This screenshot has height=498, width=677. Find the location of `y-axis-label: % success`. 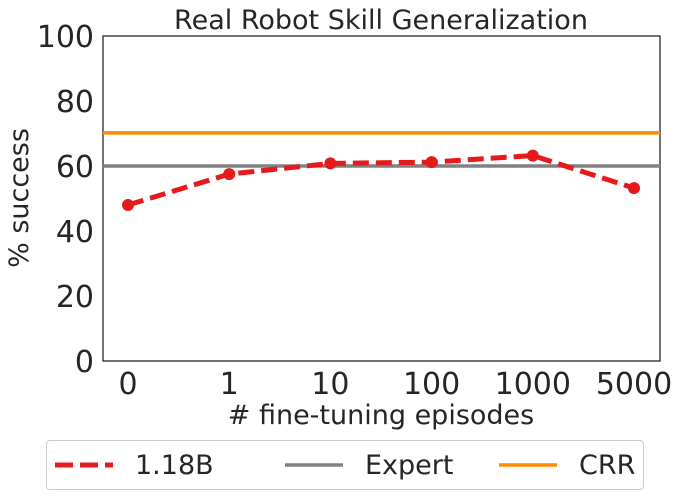

y-axis-label: % success is located at coordinates (19, 198).